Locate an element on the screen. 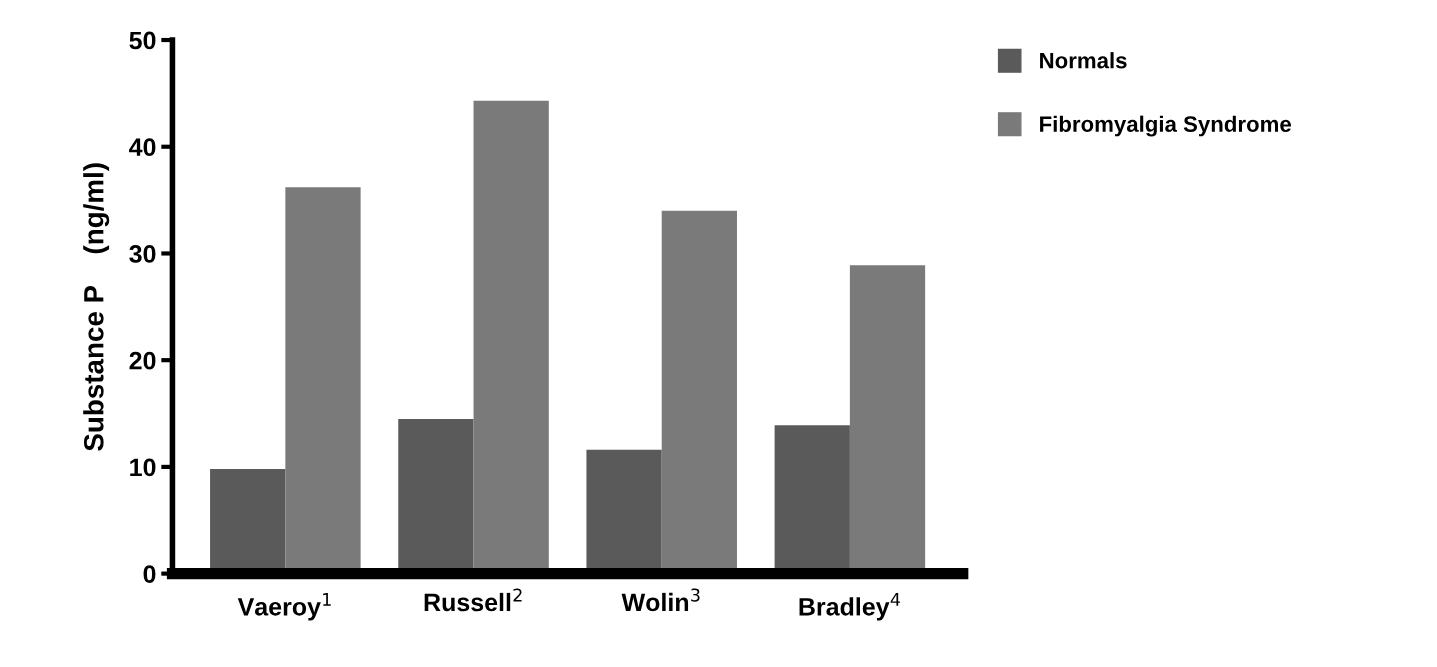 This screenshot has width=1437, height=667. y-tick-label: 10 is located at coordinates (143, 467).